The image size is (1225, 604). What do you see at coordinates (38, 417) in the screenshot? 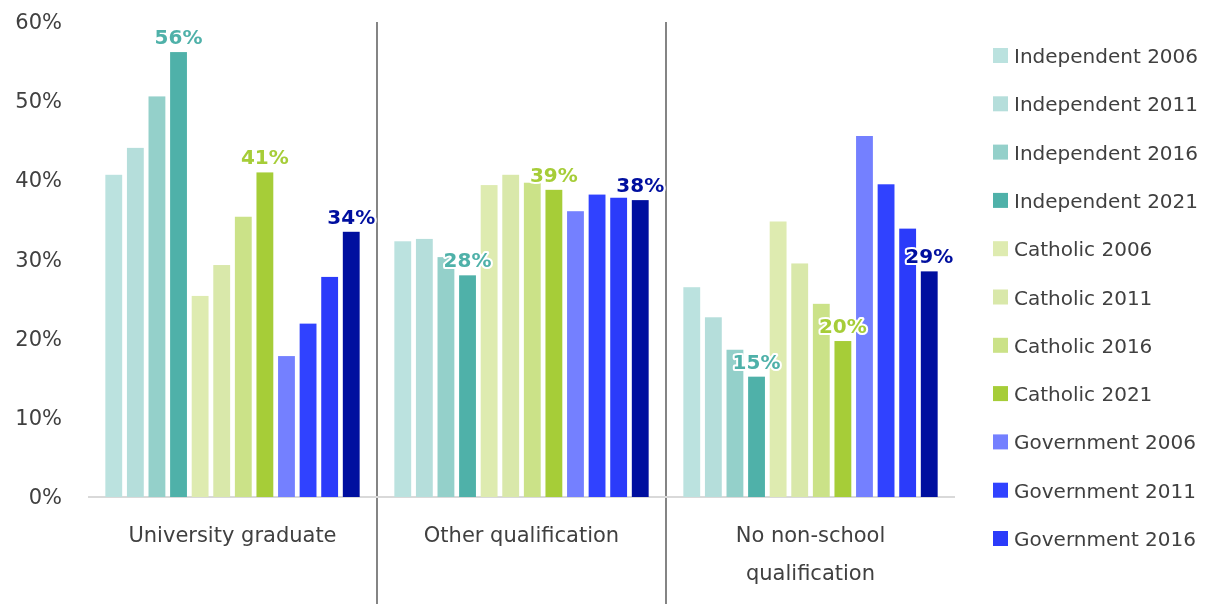
I see `y-tick-label: 10%` at bounding box center [38, 417].